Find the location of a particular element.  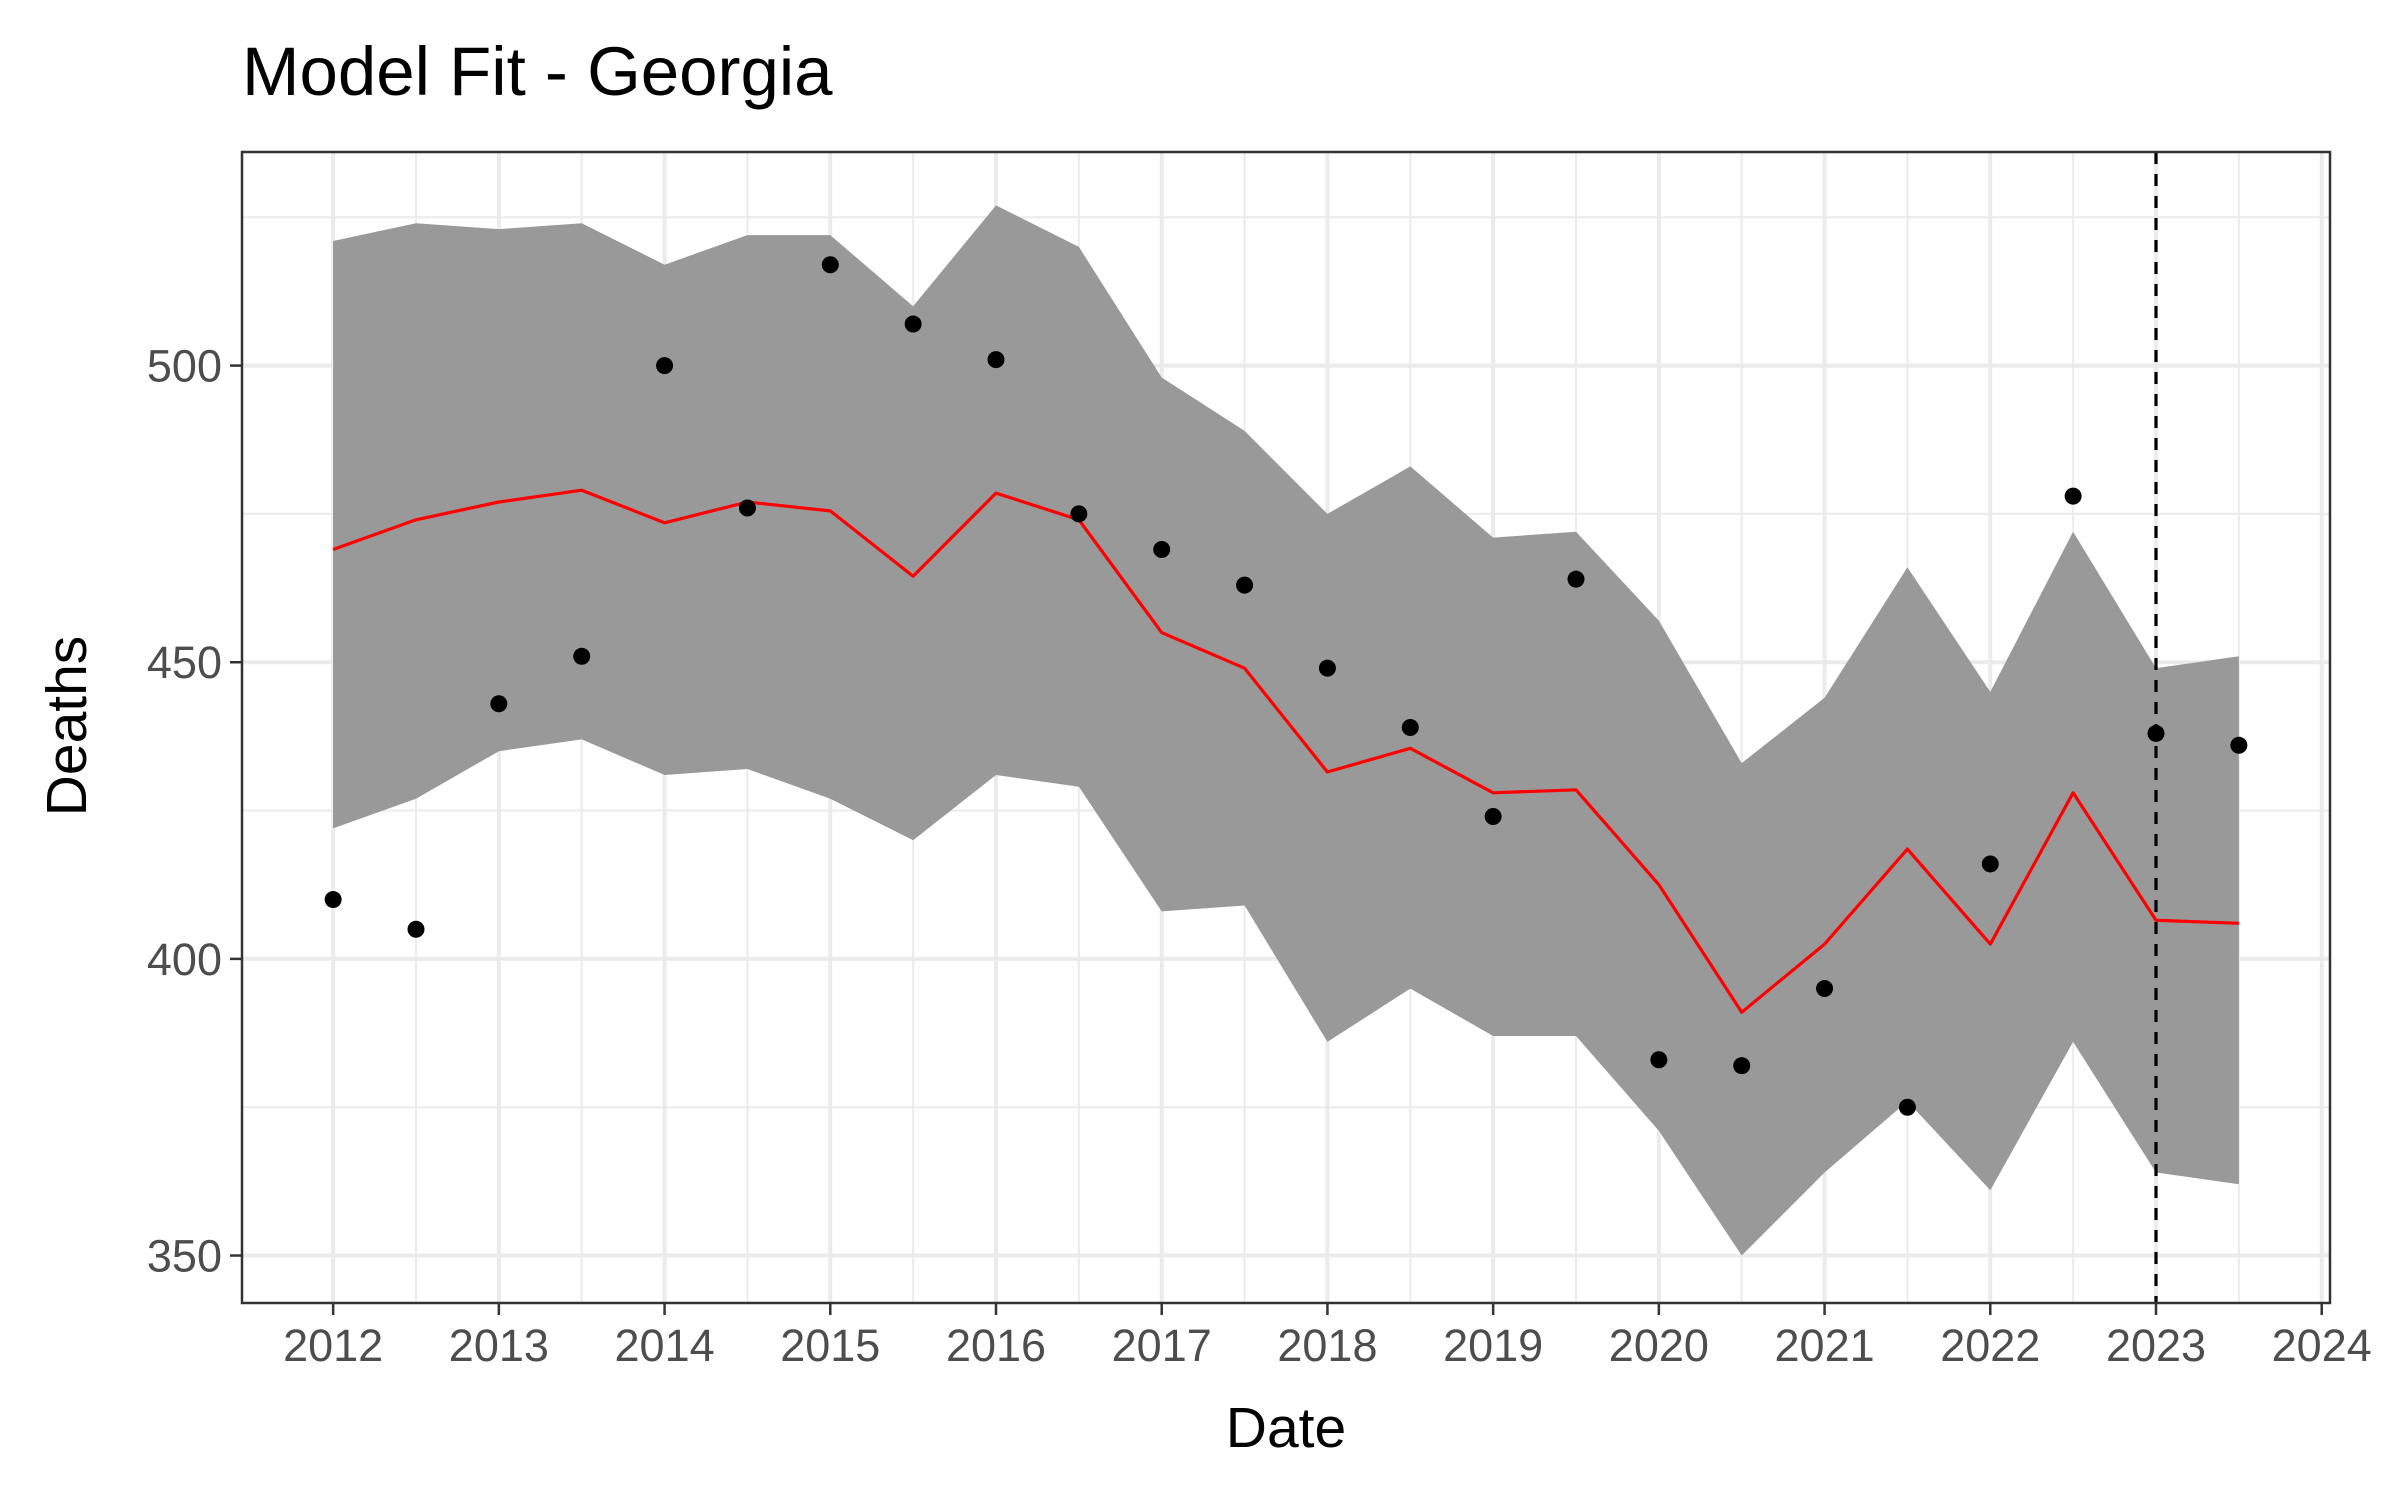

x-tick-label: 2017 is located at coordinates (1162, 1345).